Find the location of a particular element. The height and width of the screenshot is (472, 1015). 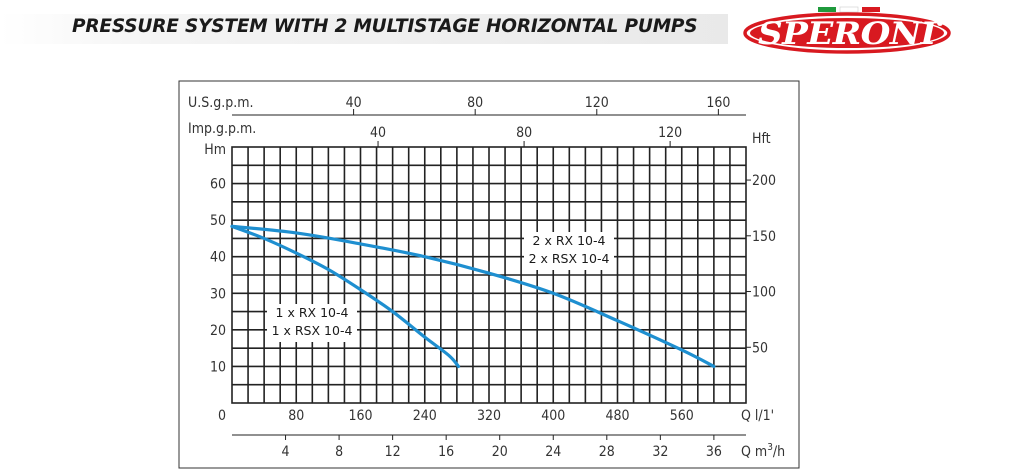

m3h-tick-label: 12 is located at coordinates (393, 452).